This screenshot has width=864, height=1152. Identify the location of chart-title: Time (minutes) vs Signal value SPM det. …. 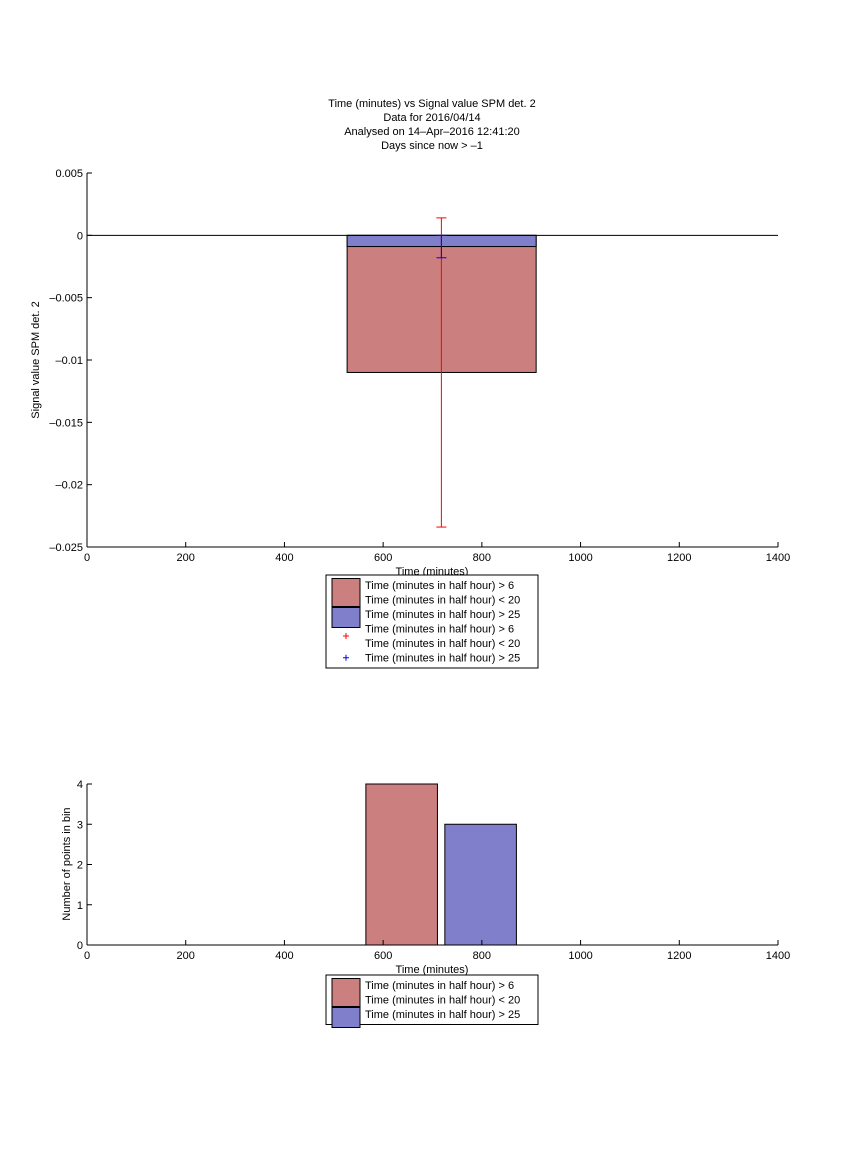
(431, 125).